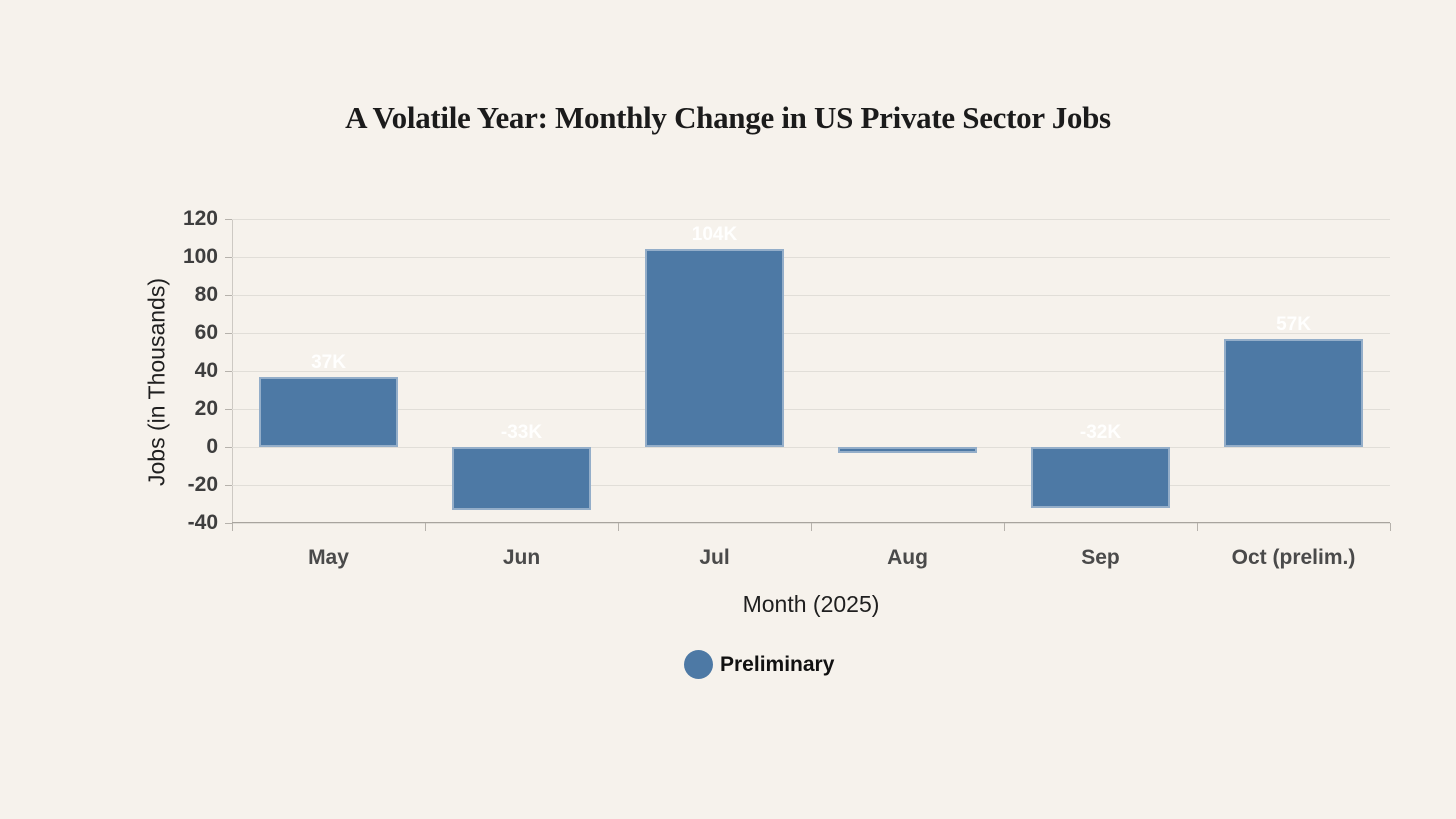 This screenshot has height=819, width=1456. Describe the element at coordinates (714, 557) in the screenshot. I see `x-tick-label-jul: Jul` at that location.